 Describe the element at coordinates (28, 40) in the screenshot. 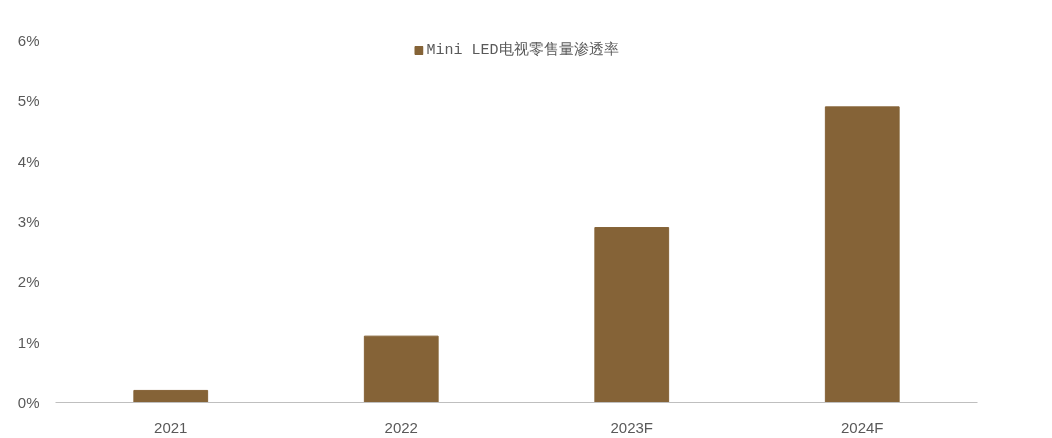

I see `y-tick-label: 6%` at that location.